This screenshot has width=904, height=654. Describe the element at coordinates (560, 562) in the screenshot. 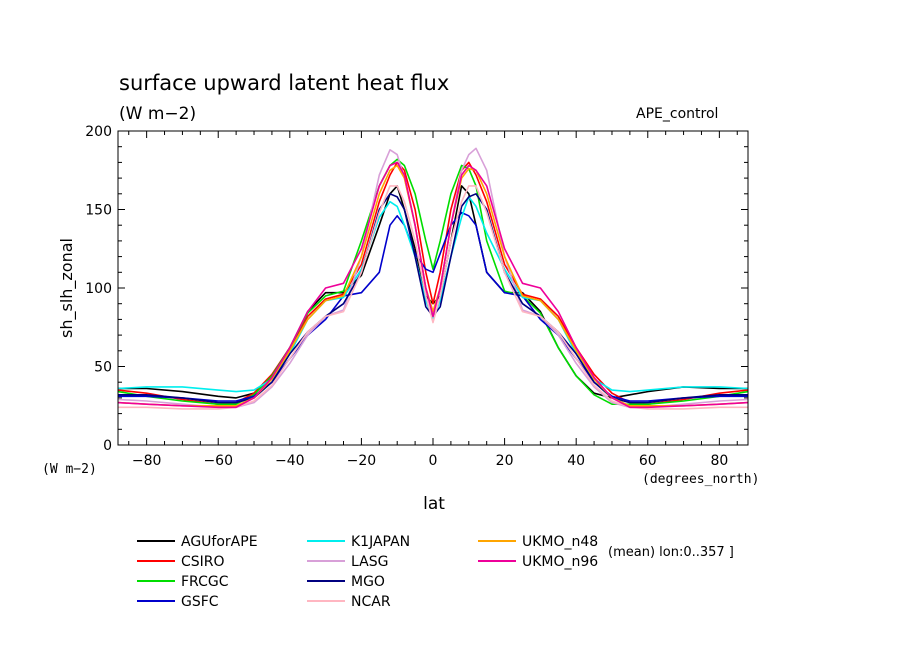

I see `legend-label: UKMO_n96` at that location.